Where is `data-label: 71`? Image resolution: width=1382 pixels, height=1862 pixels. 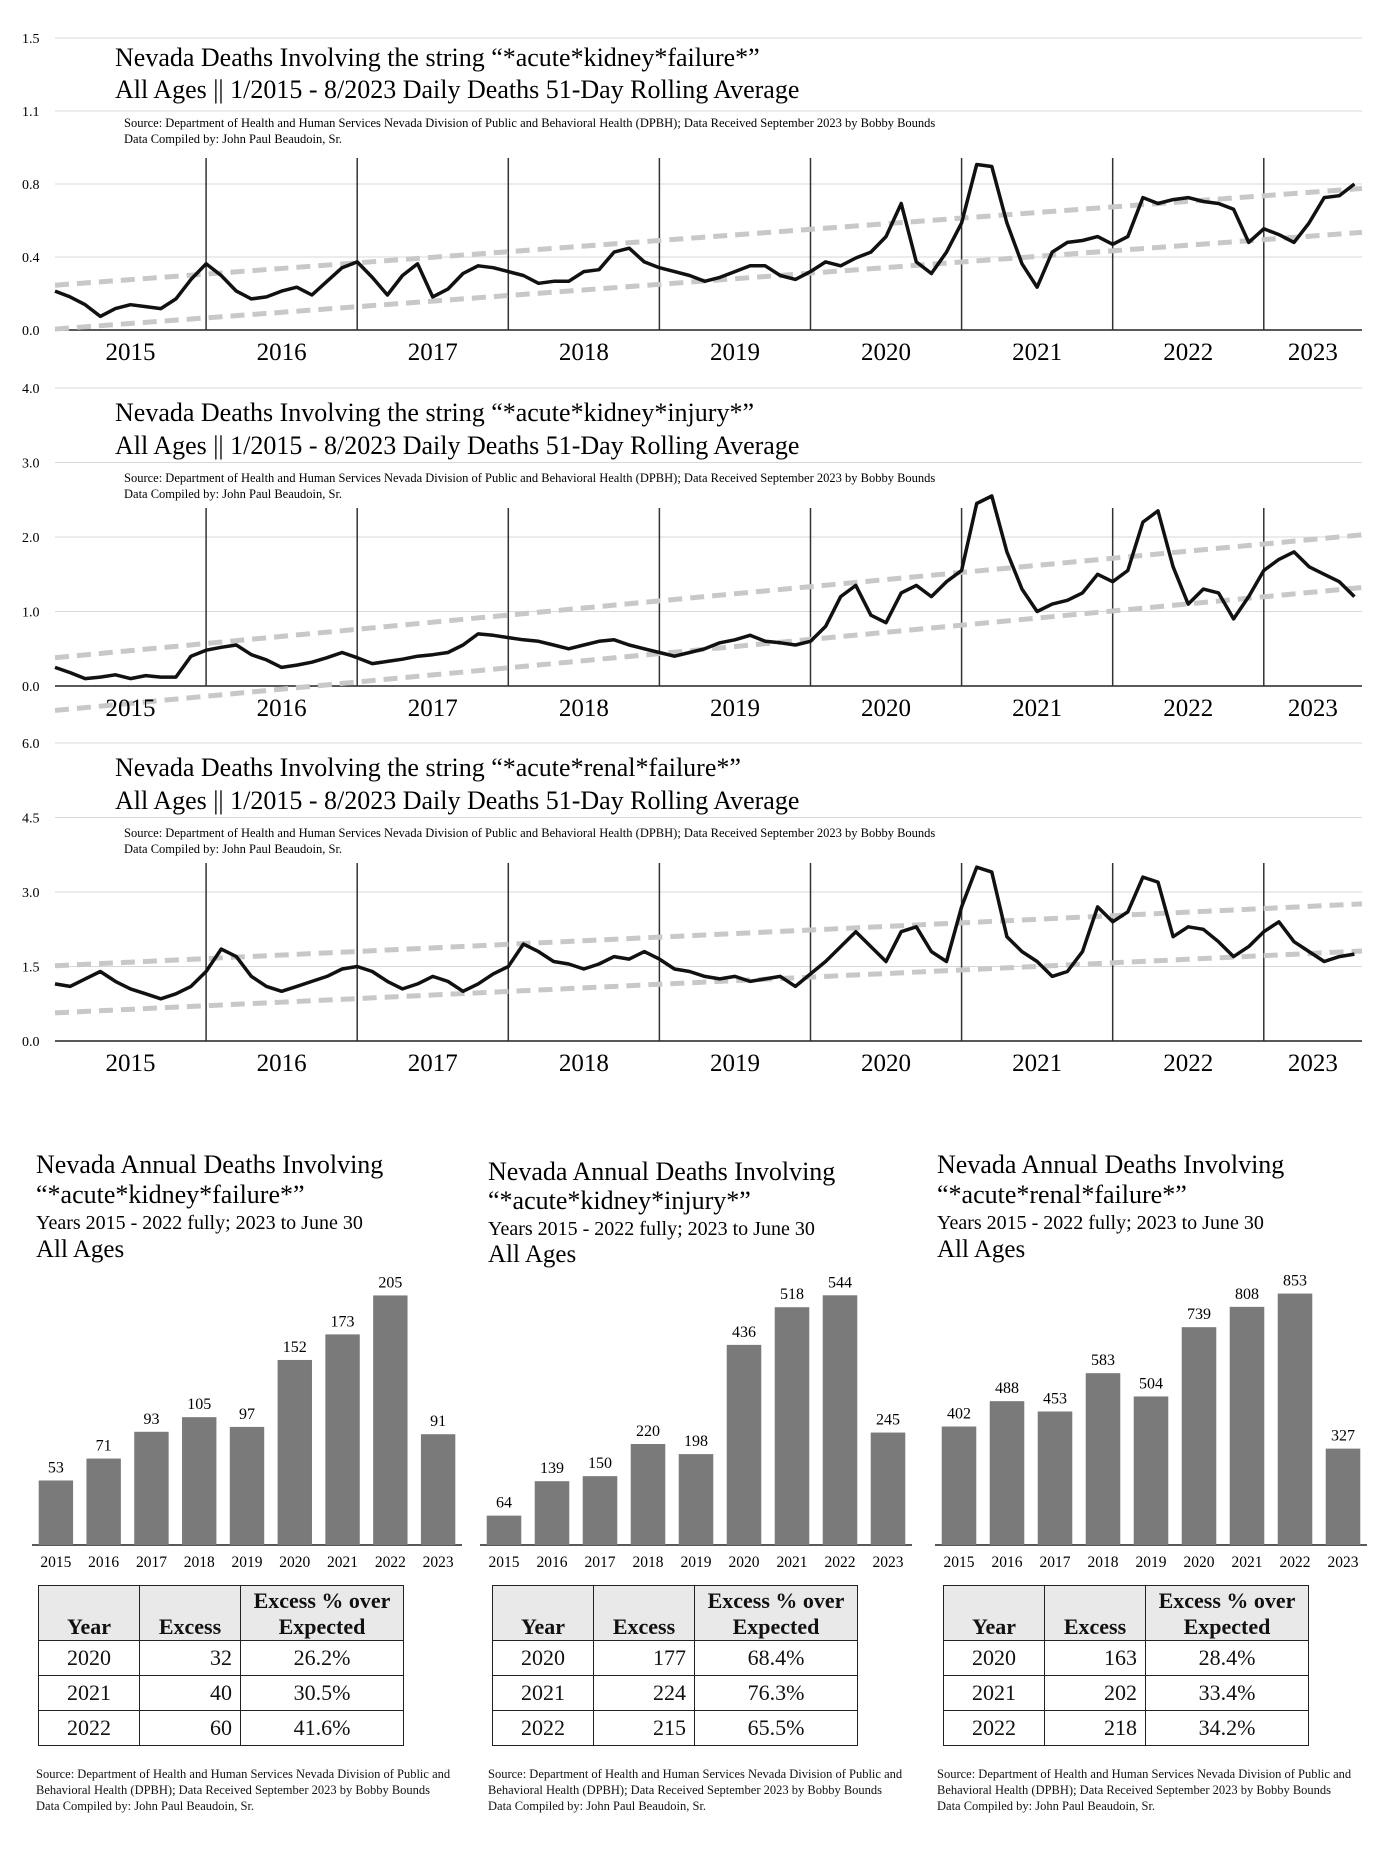
data-label: 71 is located at coordinates (104, 1446).